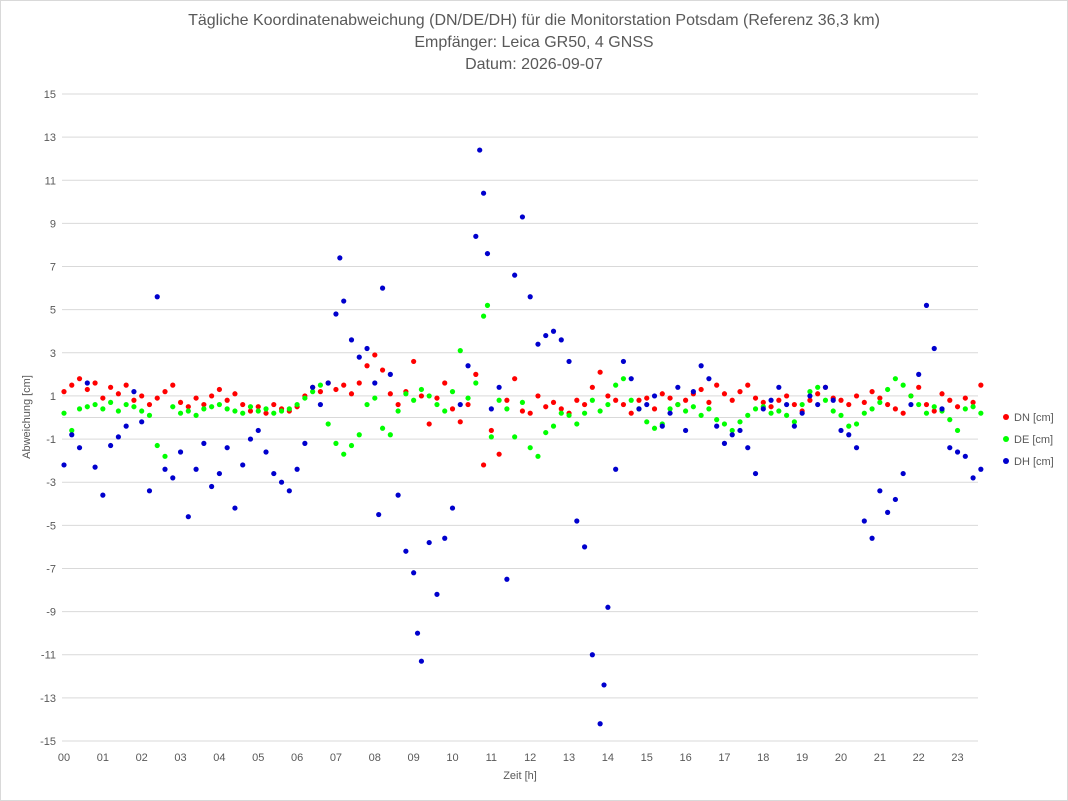  What do you see at coordinates (608, 758) in the screenshot?
I see `x-tick-label: 14` at bounding box center [608, 758].